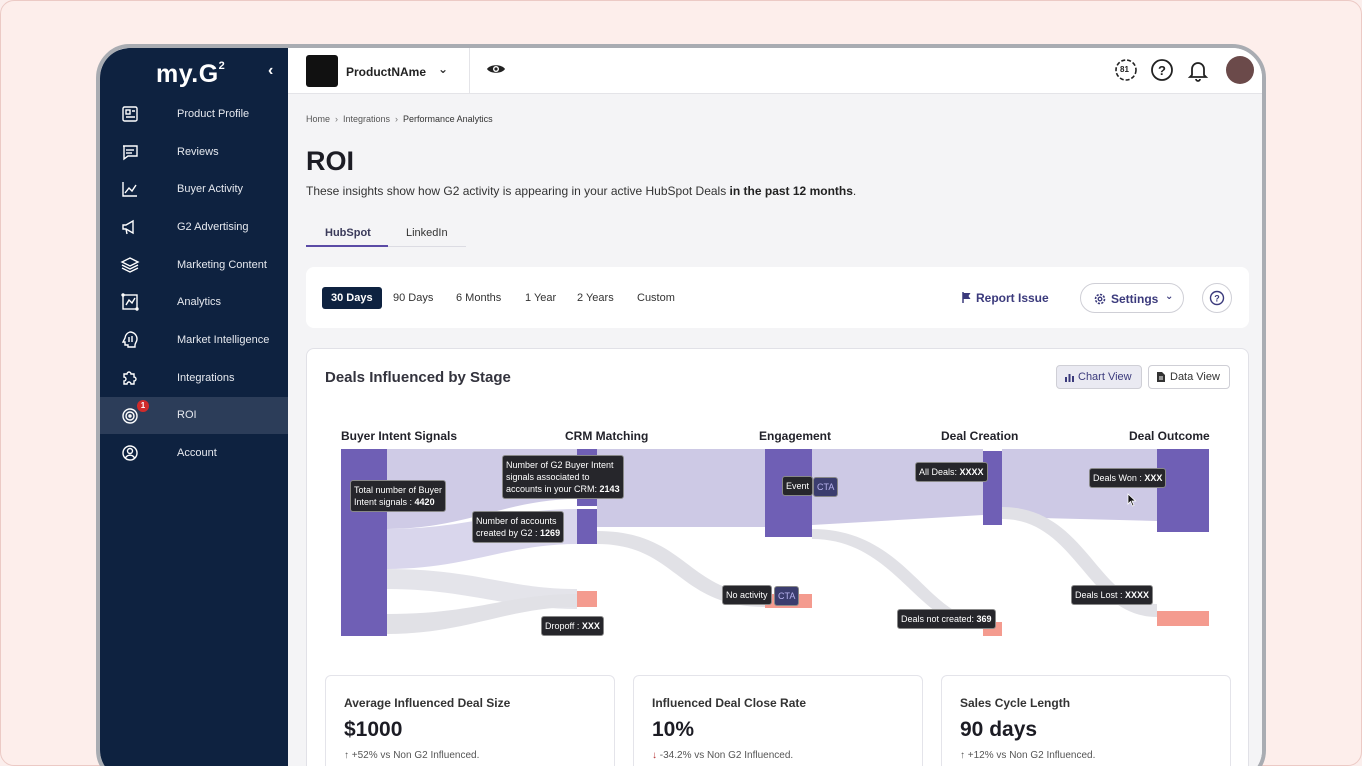 The image size is (1362, 766). I want to click on arrow-down-icon: ↓, so click(654, 755).